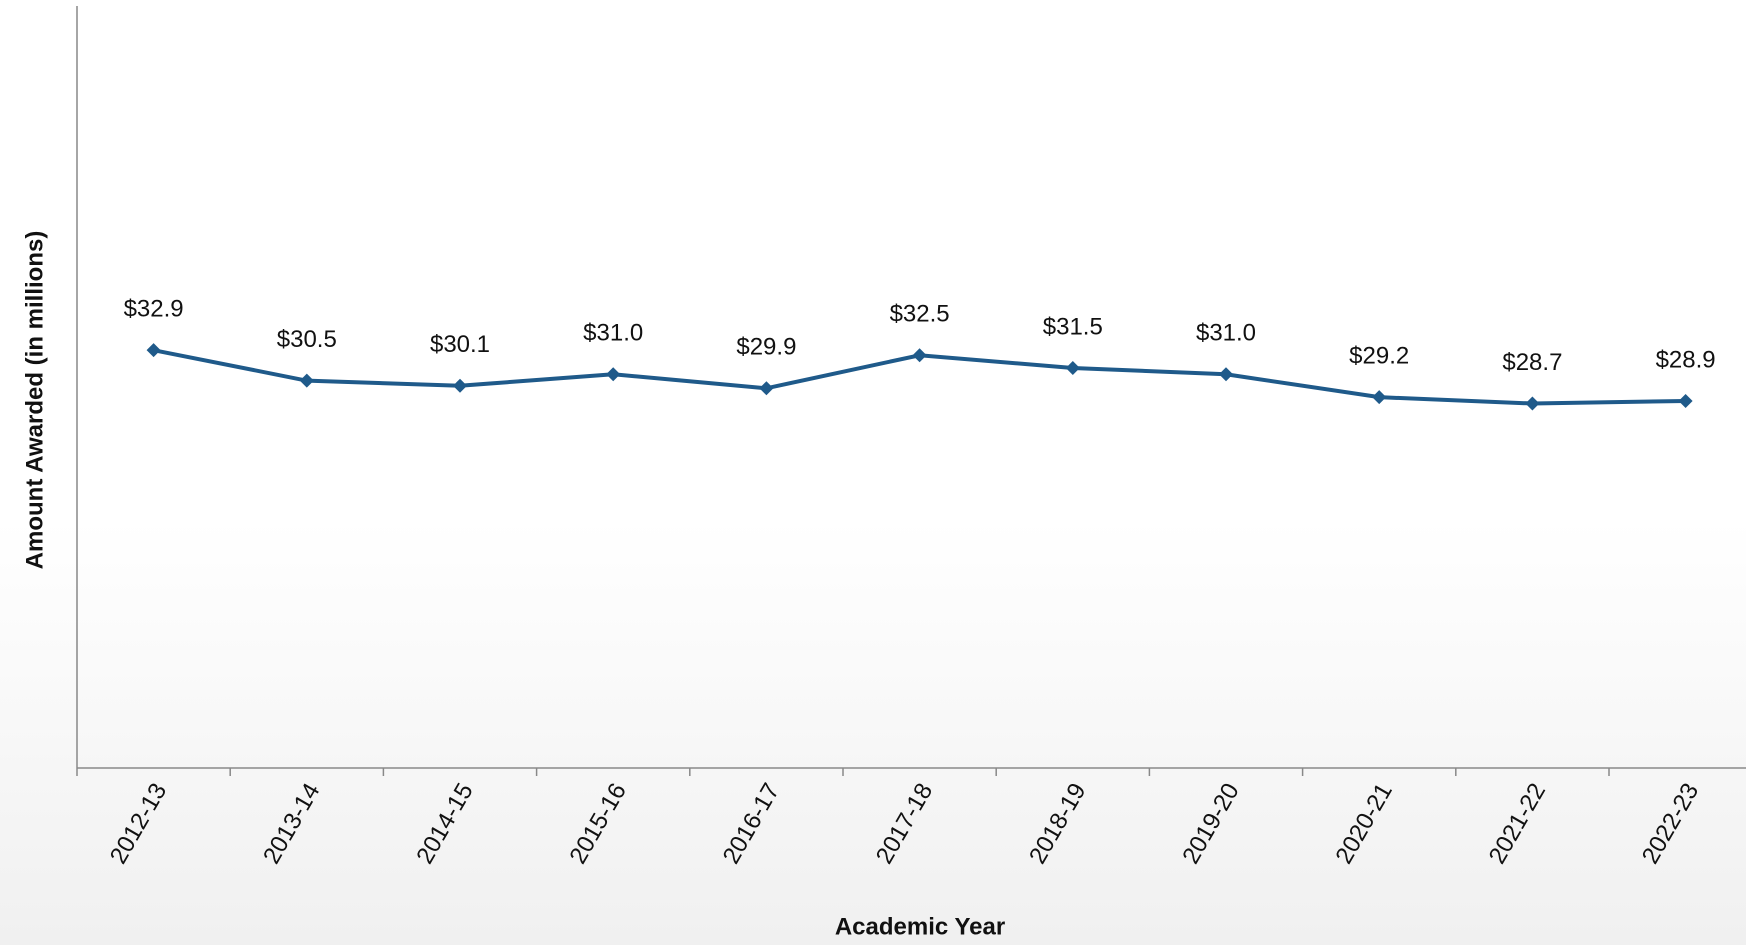 The height and width of the screenshot is (945, 1746). What do you see at coordinates (766, 347) in the screenshot?
I see `data-label: $29.9` at bounding box center [766, 347].